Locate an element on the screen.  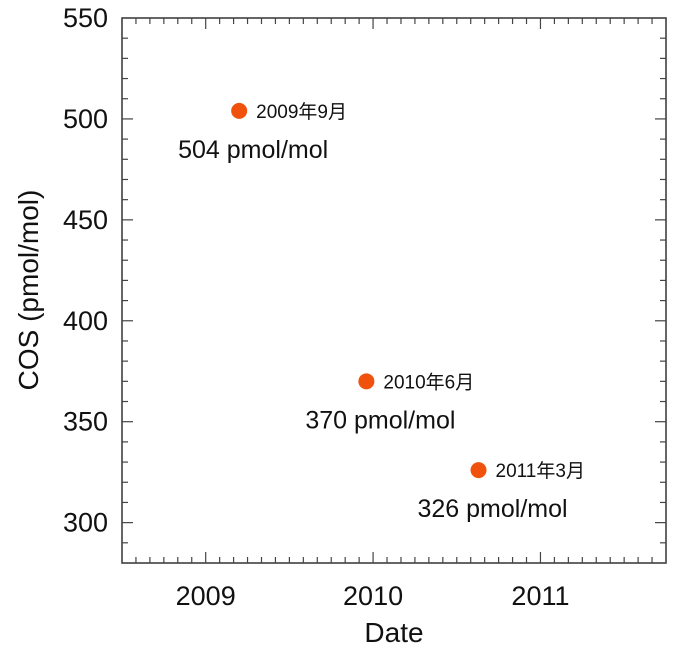
x-tick-label: 2011 is located at coordinates (540, 596).